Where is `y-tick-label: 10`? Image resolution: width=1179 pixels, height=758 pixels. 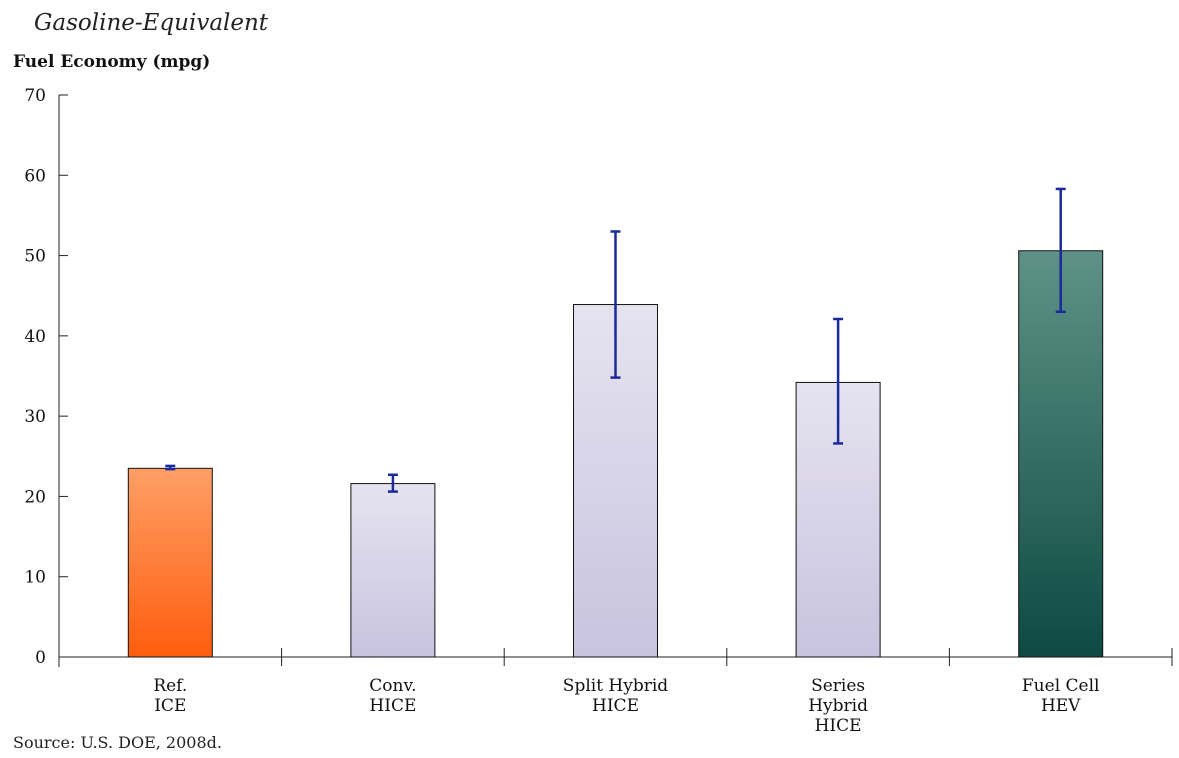 y-tick-label: 10 is located at coordinates (35, 578).